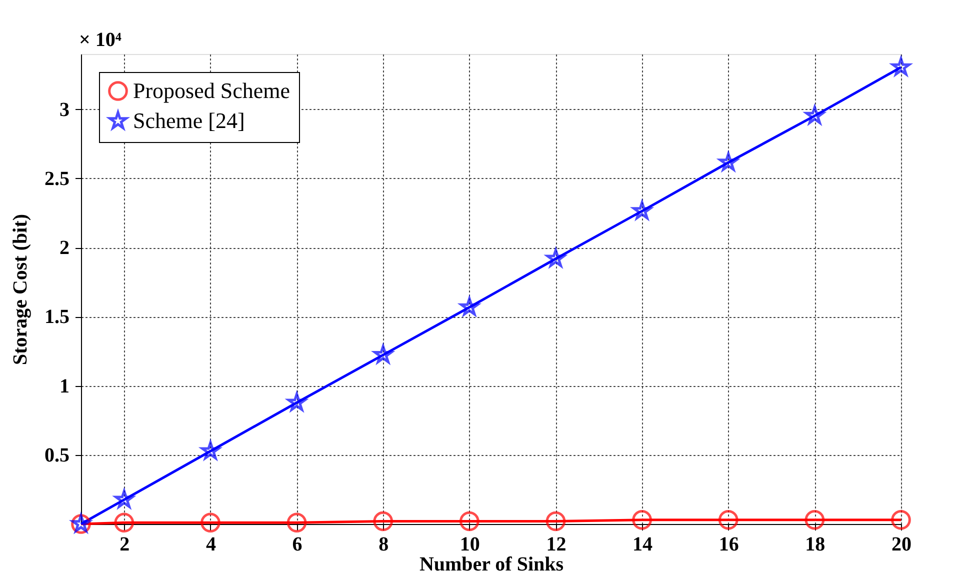  What do you see at coordinates (125, 545) in the screenshot?
I see `x-tick-label: 2` at bounding box center [125, 545].